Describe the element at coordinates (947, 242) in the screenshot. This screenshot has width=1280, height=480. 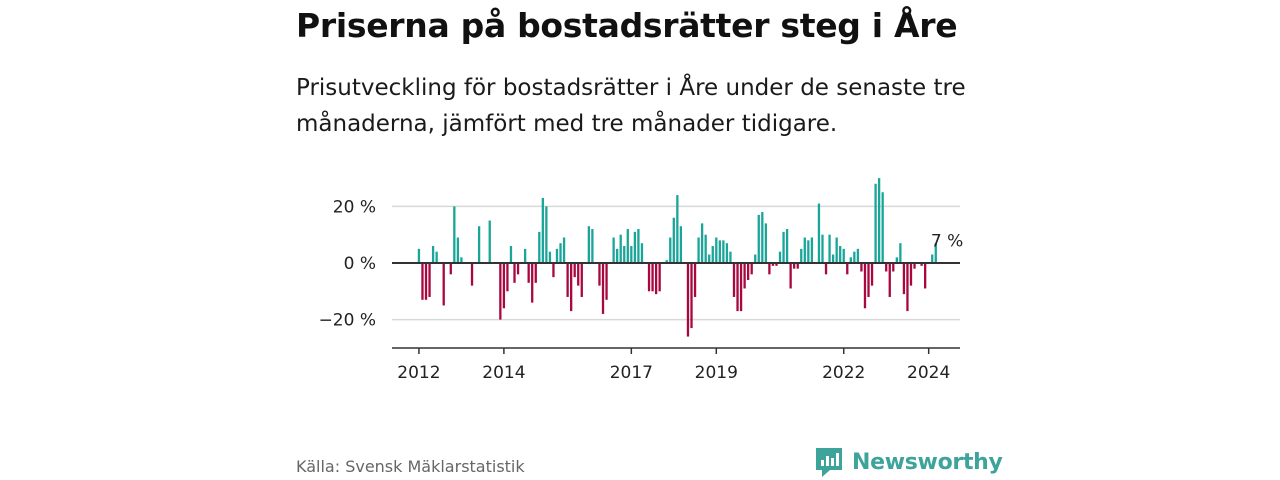
I see `last-value-label: 7 %` at that location.